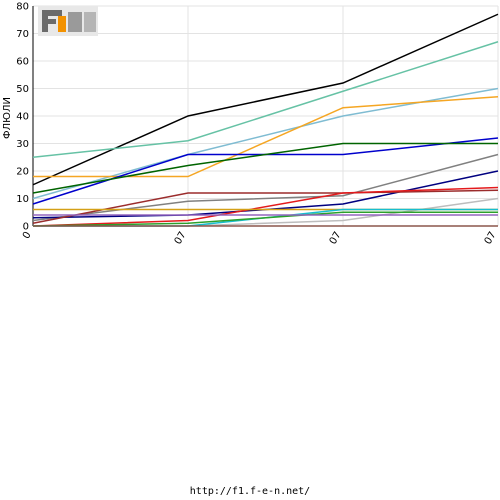 The width and height of the screenshot is (500, 500). I want to click on y-tick-label: 20, so click(22, 172).